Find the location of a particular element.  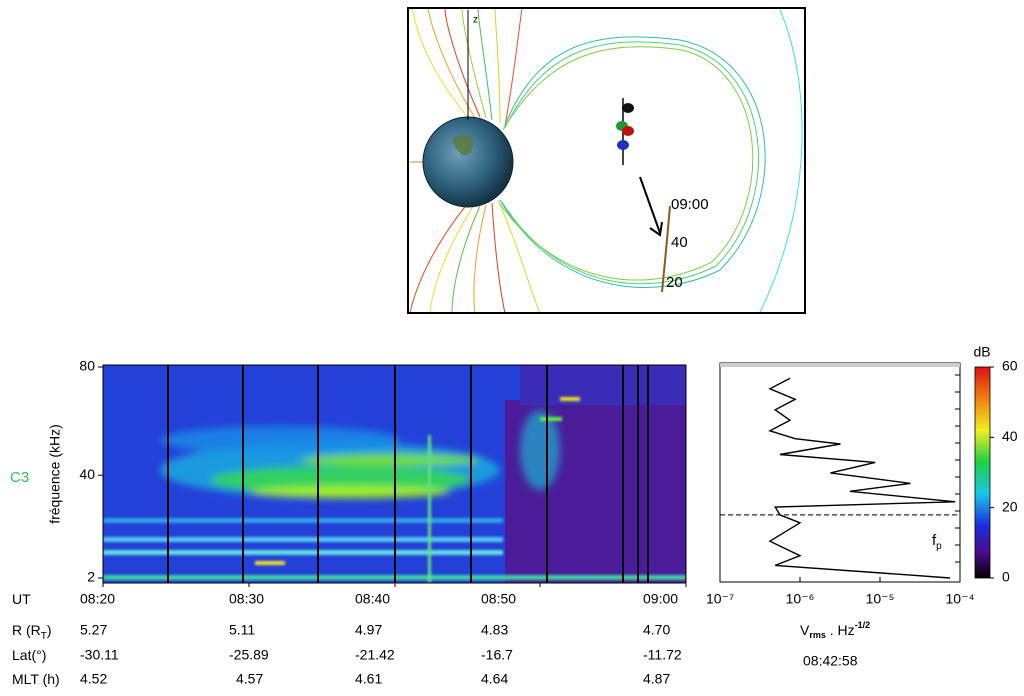

colorbar-tick-label: 40 is located at coordinates (1010, 436).